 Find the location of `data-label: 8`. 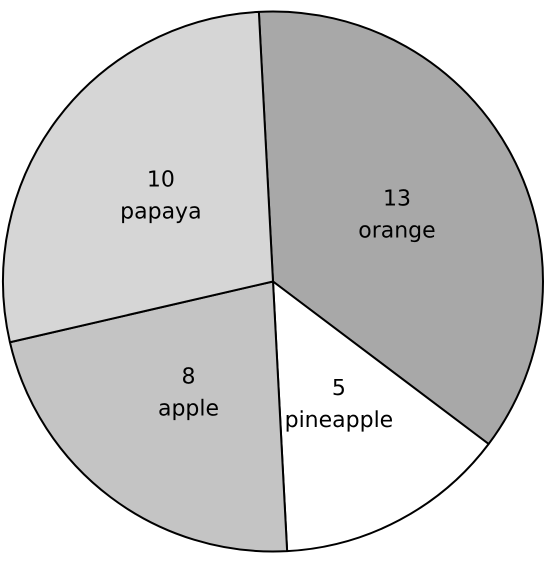

data-label: 8 is located at coordinates (189, 377).